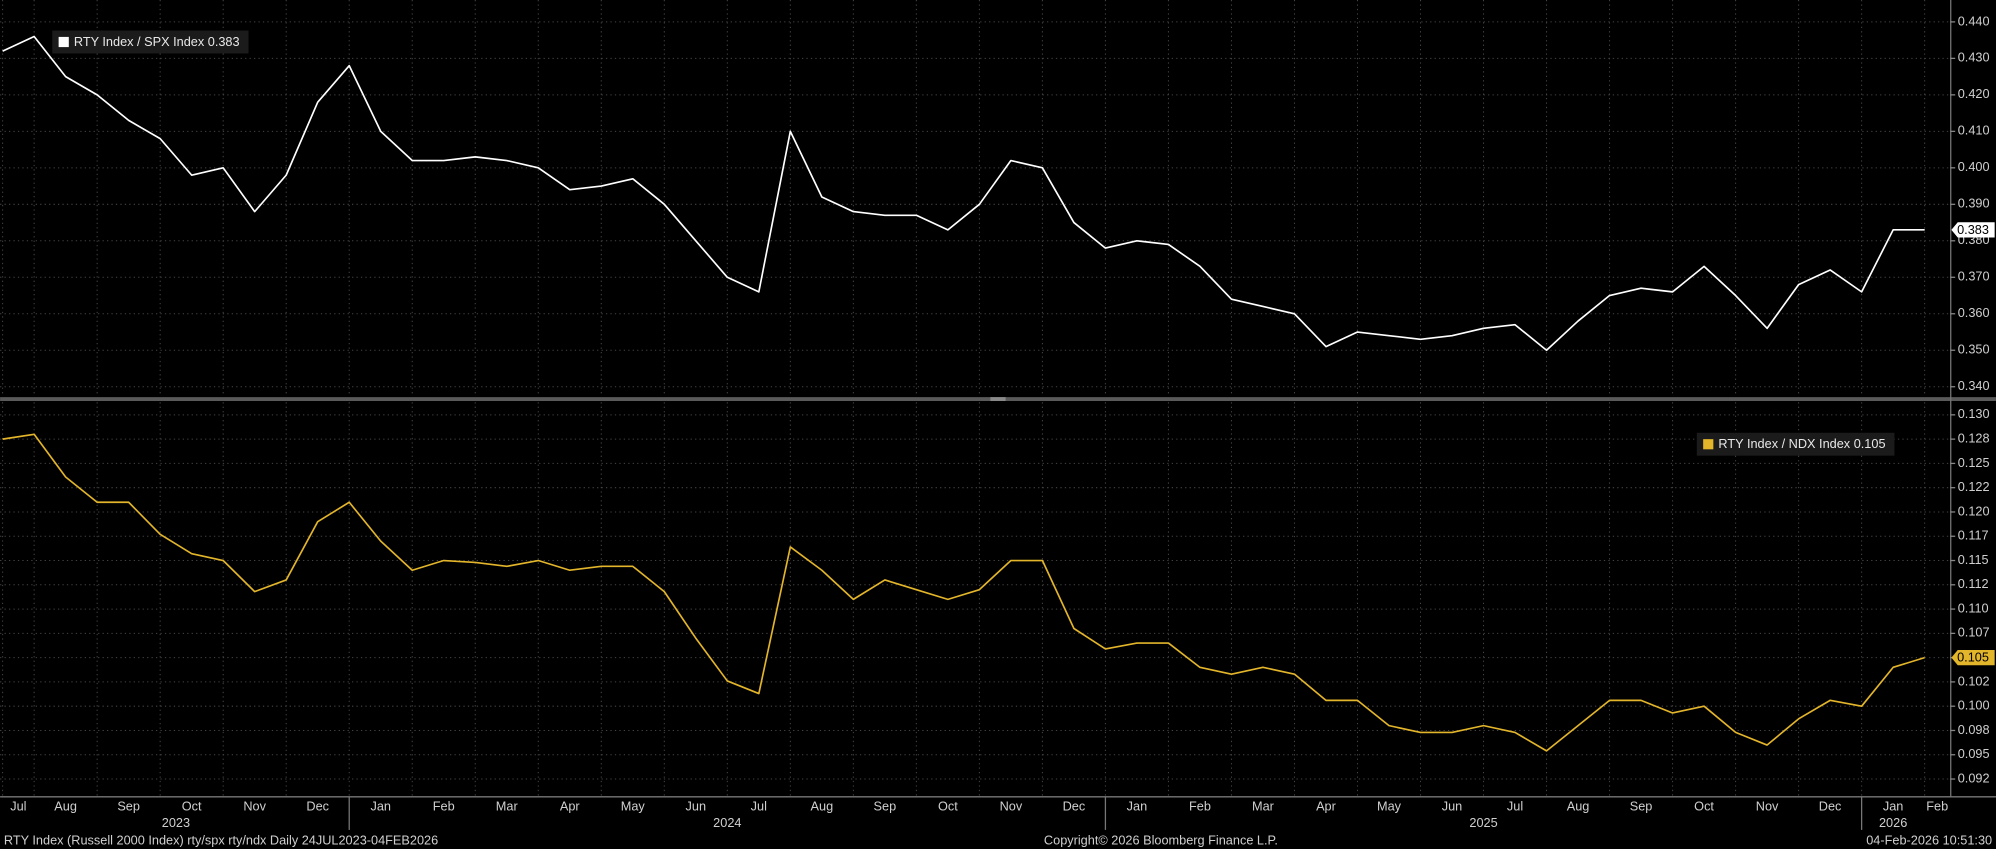  I want to click on year-label: 2023, so click(176, 822).